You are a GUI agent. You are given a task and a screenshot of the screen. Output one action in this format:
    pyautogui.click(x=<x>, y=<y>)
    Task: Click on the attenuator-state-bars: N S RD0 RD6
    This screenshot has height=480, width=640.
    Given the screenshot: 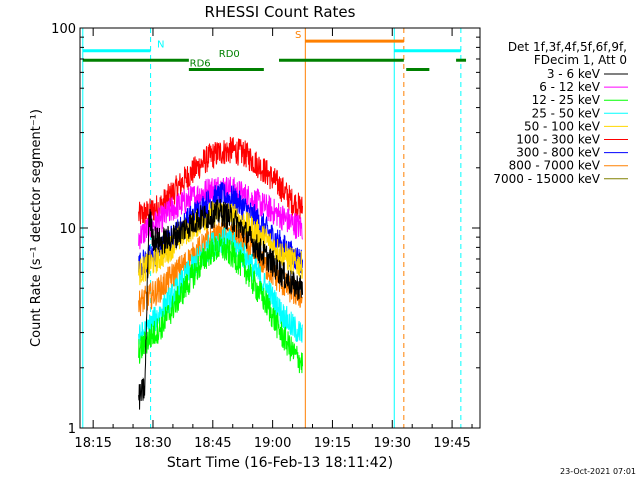 What is the action you would take?
    pyautogui.click(x=274, y=51)
    